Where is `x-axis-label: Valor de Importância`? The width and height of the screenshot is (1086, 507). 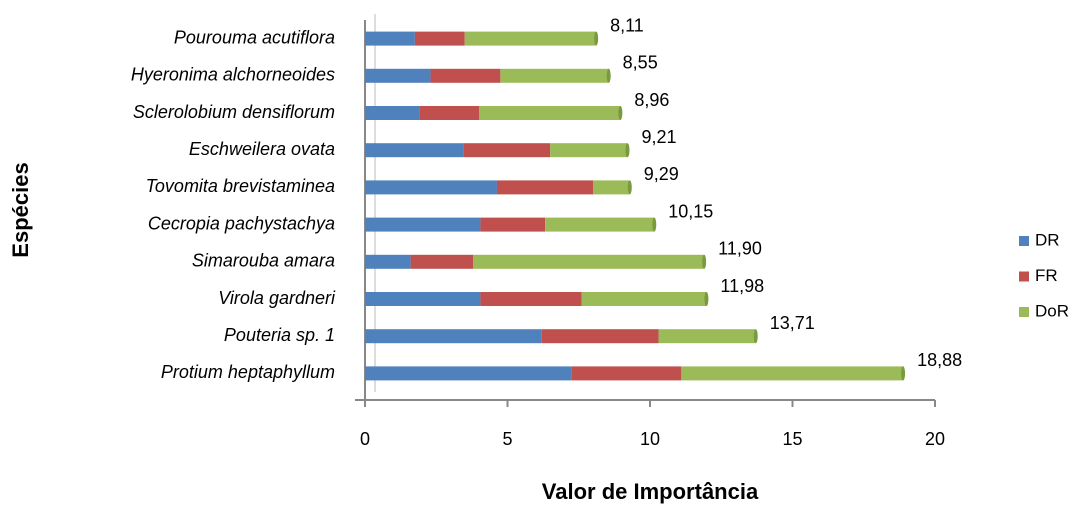 x-axis-label: Valor de Importância is located at coordinates (650, 491).